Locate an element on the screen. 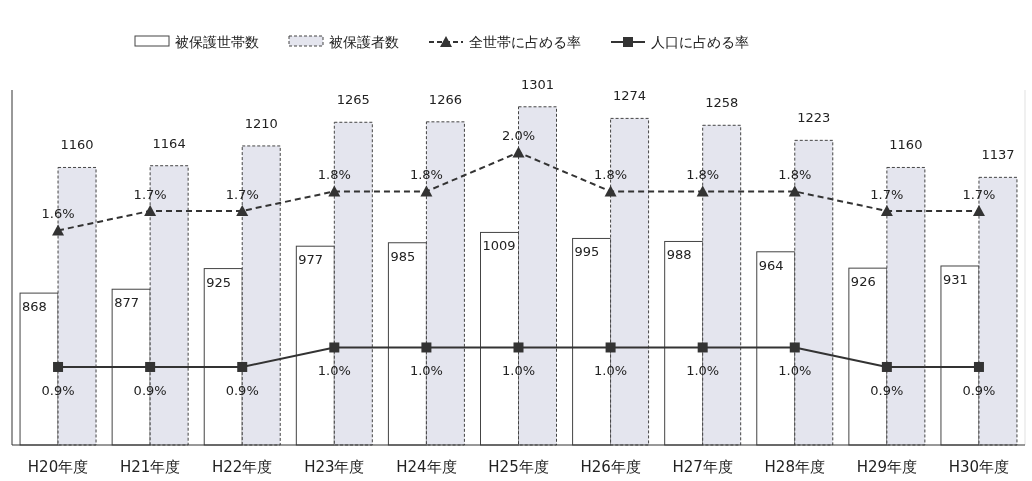 The image size is (1032, 481). data-label: 1137 is located at coordinates (998, 155).